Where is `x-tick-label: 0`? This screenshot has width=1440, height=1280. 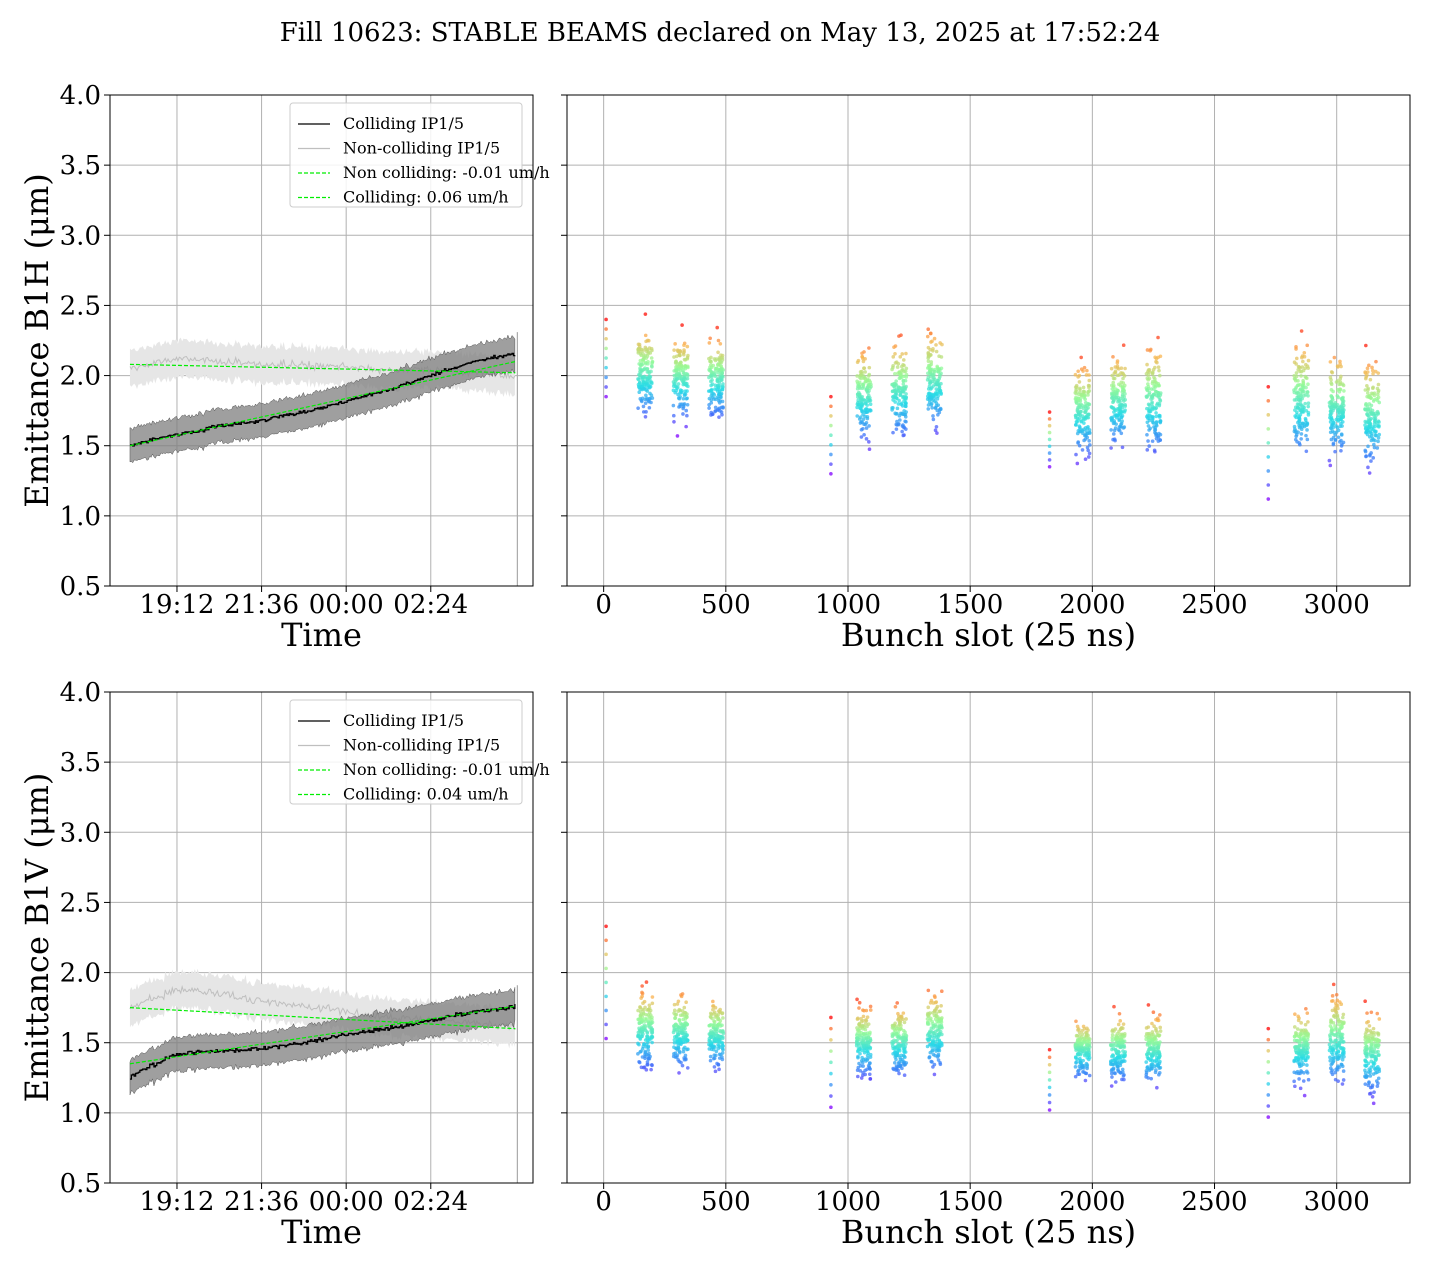
x-tick-label: 0 is located at coordinates (603, 605).